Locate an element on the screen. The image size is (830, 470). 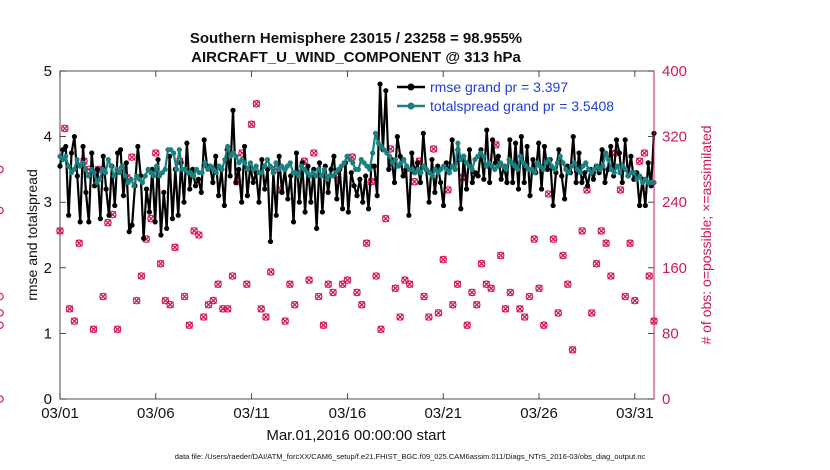
y-tick-label-right: 160 is located at coordinates (674, 268).